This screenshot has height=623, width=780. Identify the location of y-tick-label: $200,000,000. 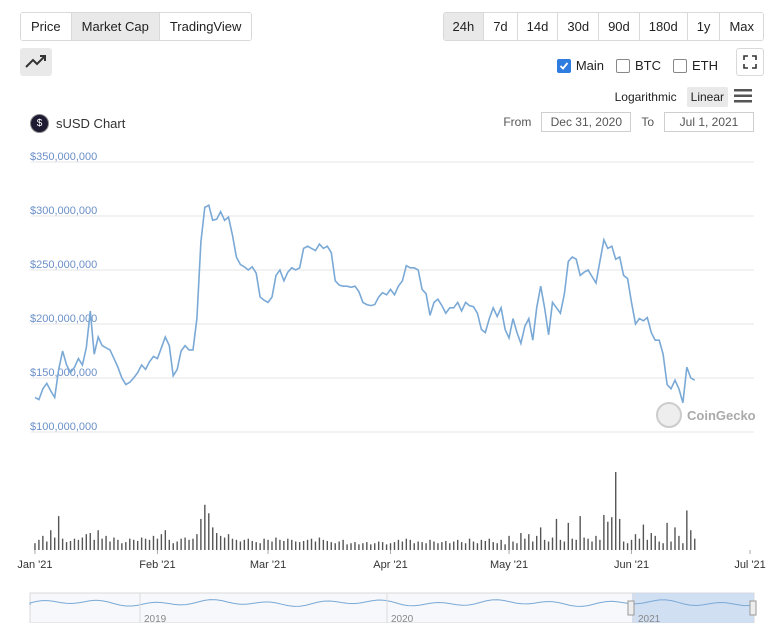
(63, 319).